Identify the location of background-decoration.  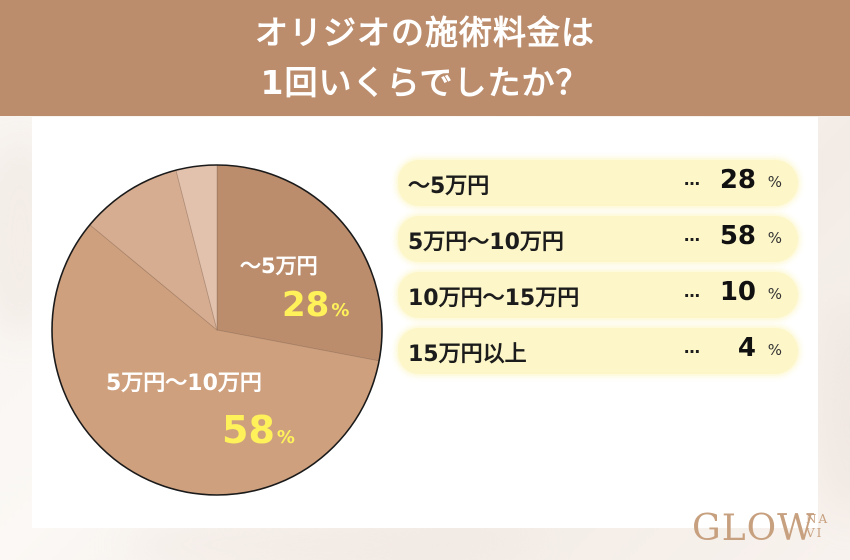
(330, 542).